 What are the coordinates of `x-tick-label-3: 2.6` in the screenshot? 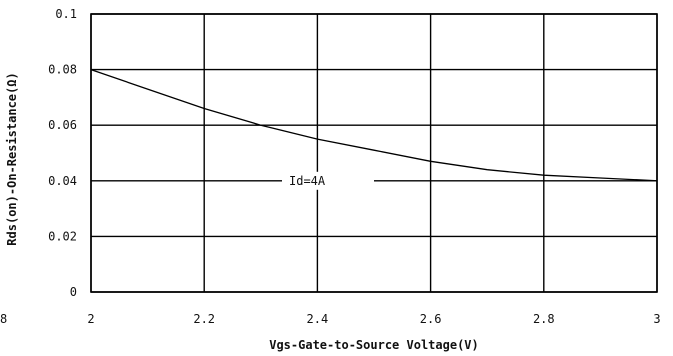 It's located at (431, 319).